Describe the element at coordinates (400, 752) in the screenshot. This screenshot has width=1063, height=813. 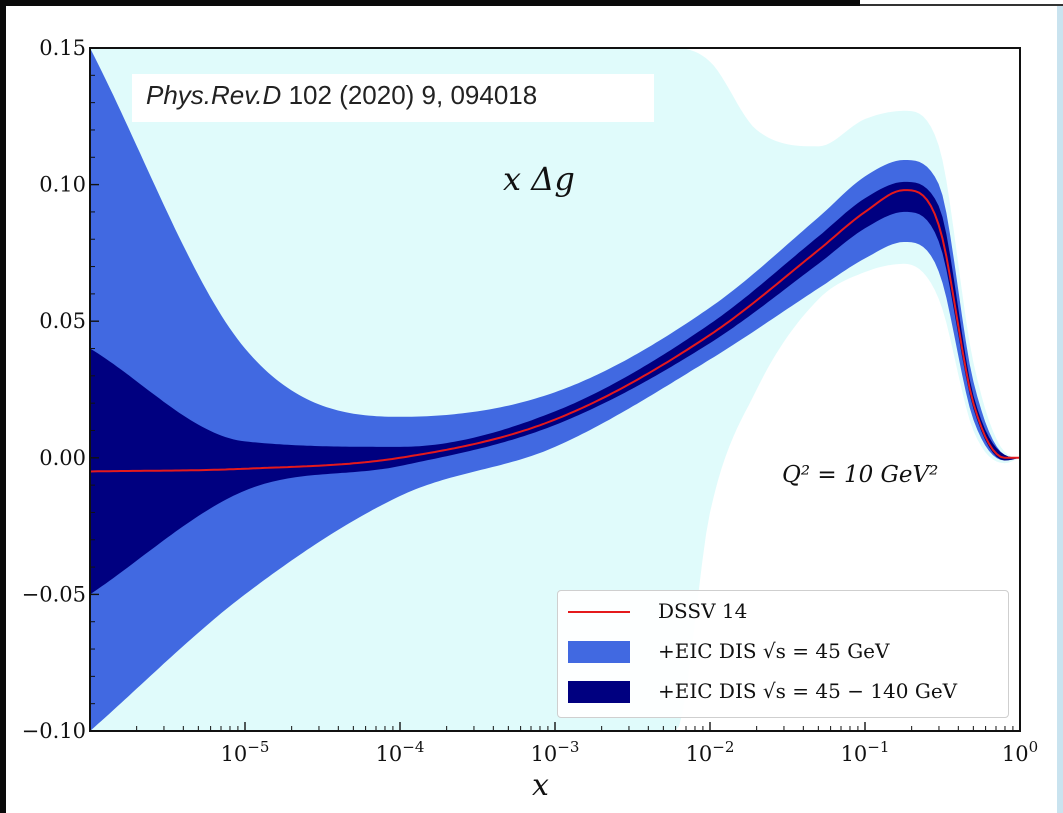
I see `x-tick-label: 10⁻⁴` at that location.